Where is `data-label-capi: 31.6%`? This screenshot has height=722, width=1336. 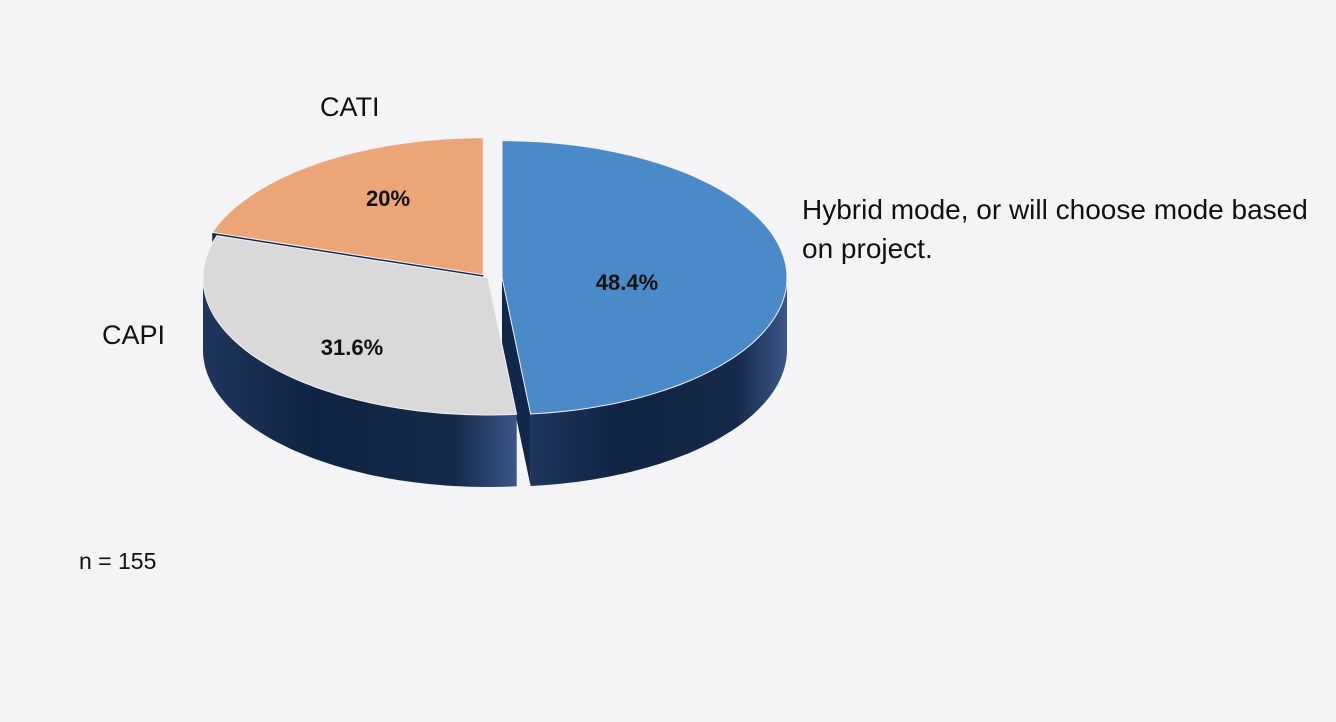 data-label-capi: 31.6% is located at coordinates (352, 347).